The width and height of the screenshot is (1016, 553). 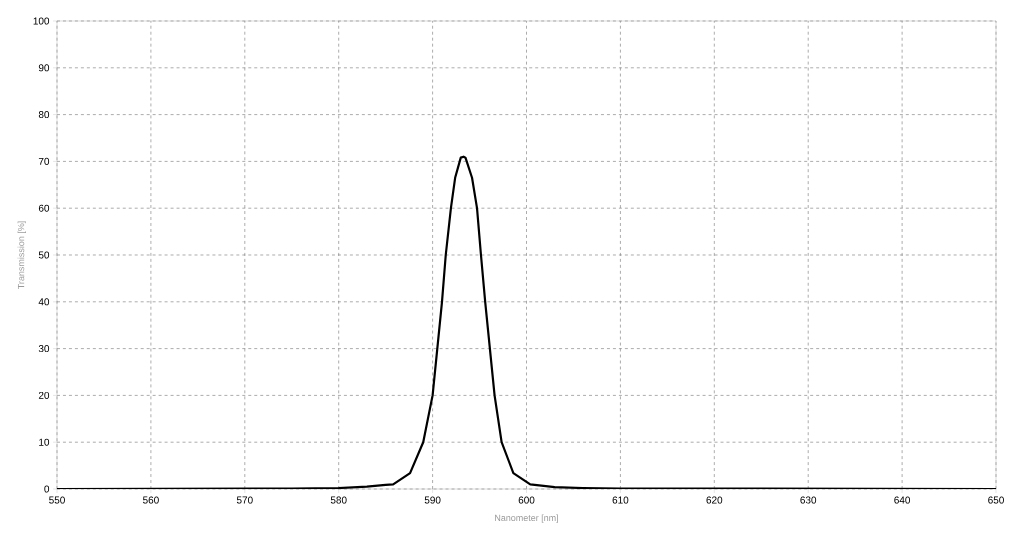 What do you see at coordinates (44, 208) in the screenshot?
I see `y-tick-label: 60` at bounding box center [44, 208].